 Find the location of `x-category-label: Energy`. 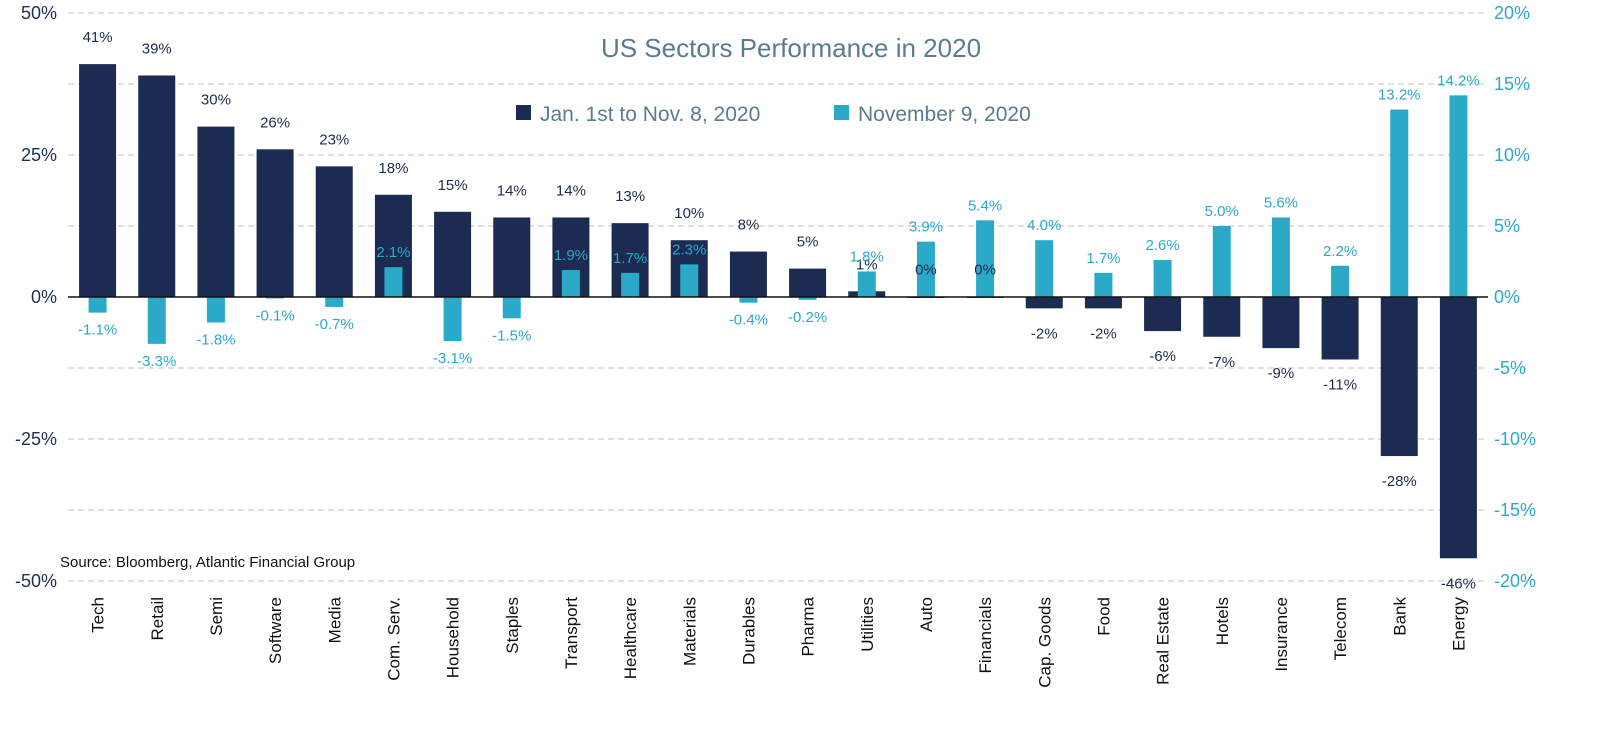

x-category-label: Energy is located at coordinates (1458, 624).